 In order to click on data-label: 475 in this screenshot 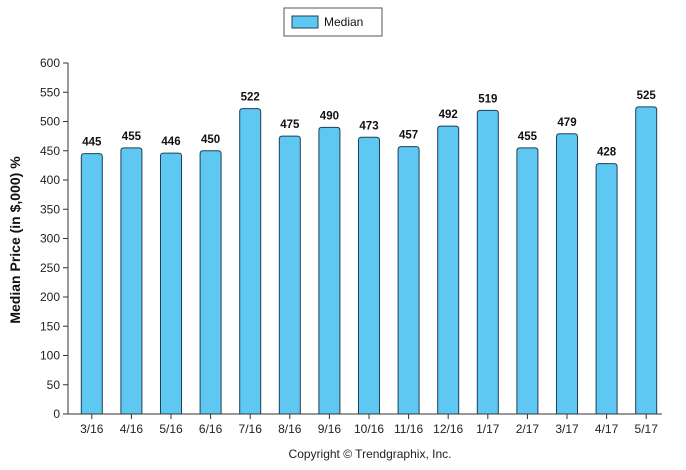, I will do `click(290, 125)`.